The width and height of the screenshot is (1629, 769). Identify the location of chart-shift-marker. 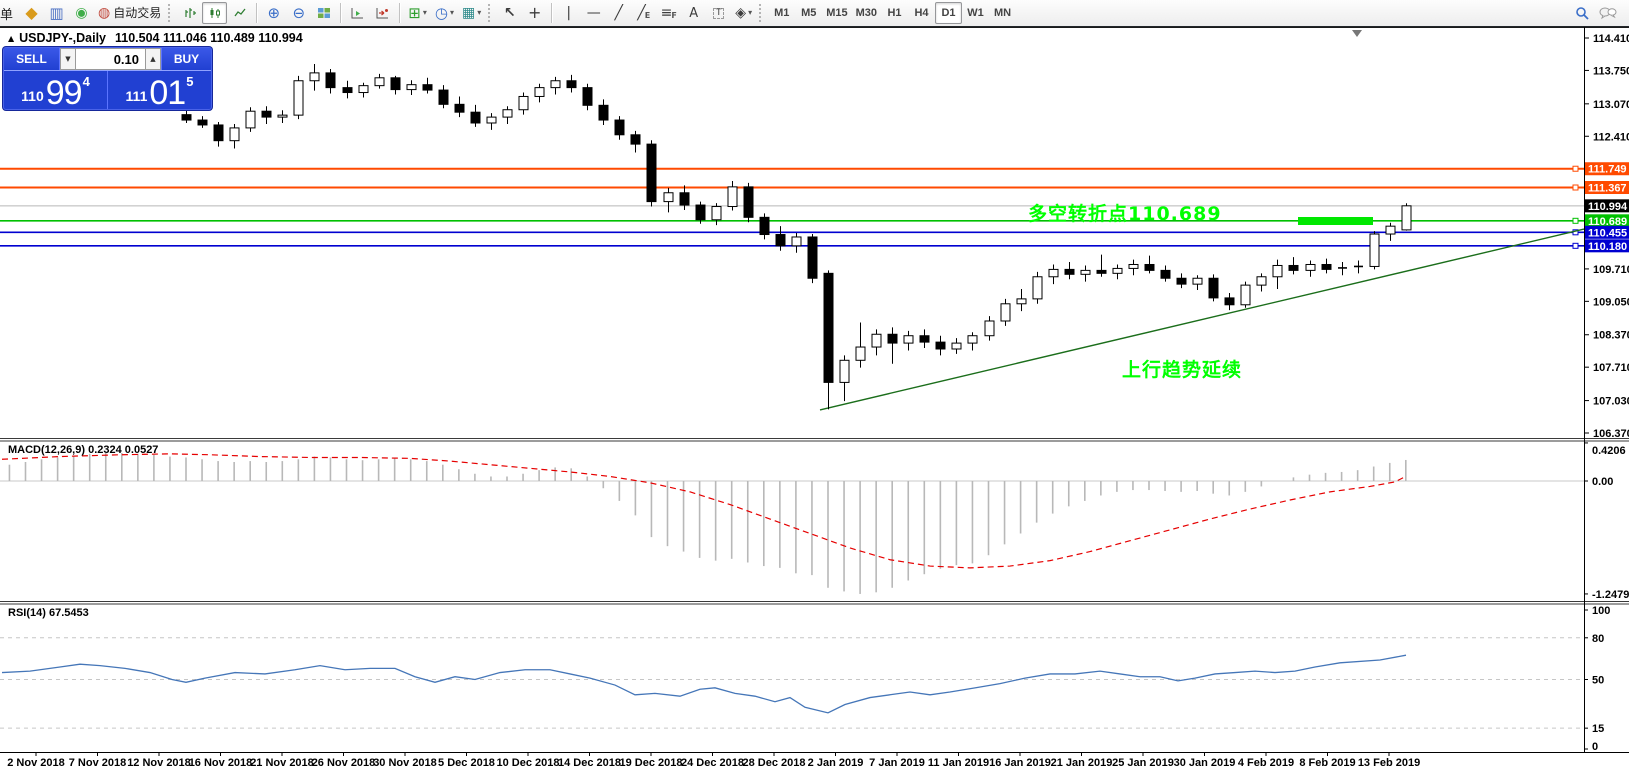
(1357, 33).